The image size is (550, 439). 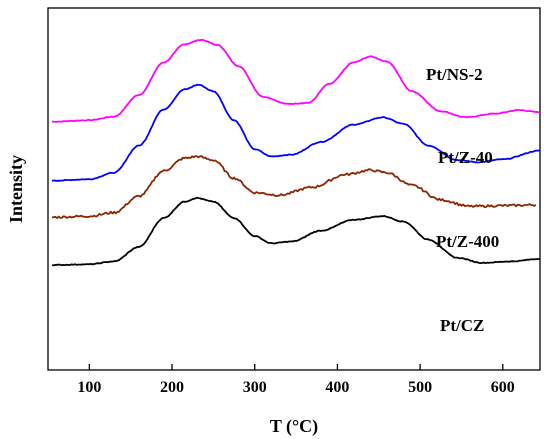 I want to click on x-axis-label: T (°C), so click(x=294, y=426).